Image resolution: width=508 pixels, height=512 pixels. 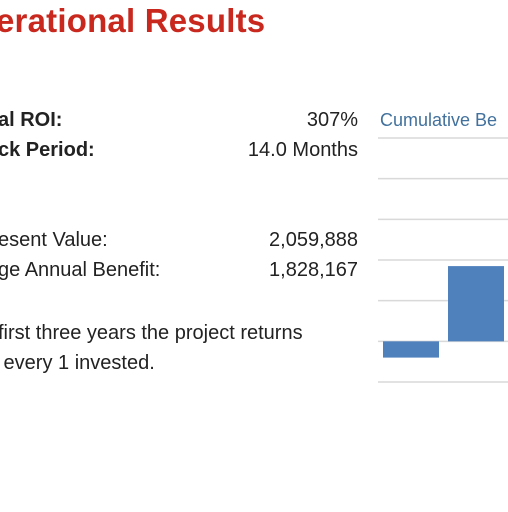 What do you see at coordinates (31, 120) in the screenshot?
I see `roi-label: al ROI:` at bounding box center [31, 120].